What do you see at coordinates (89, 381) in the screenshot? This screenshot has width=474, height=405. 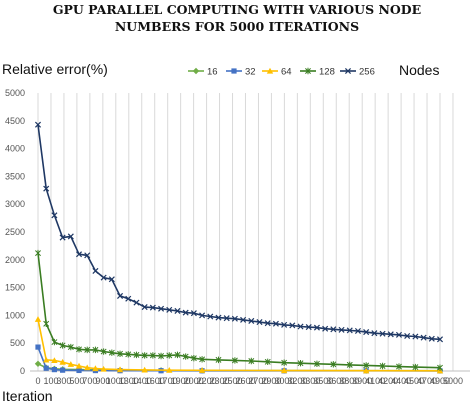 I see `x-tick-label: 700` at bounding box center [89, 381].